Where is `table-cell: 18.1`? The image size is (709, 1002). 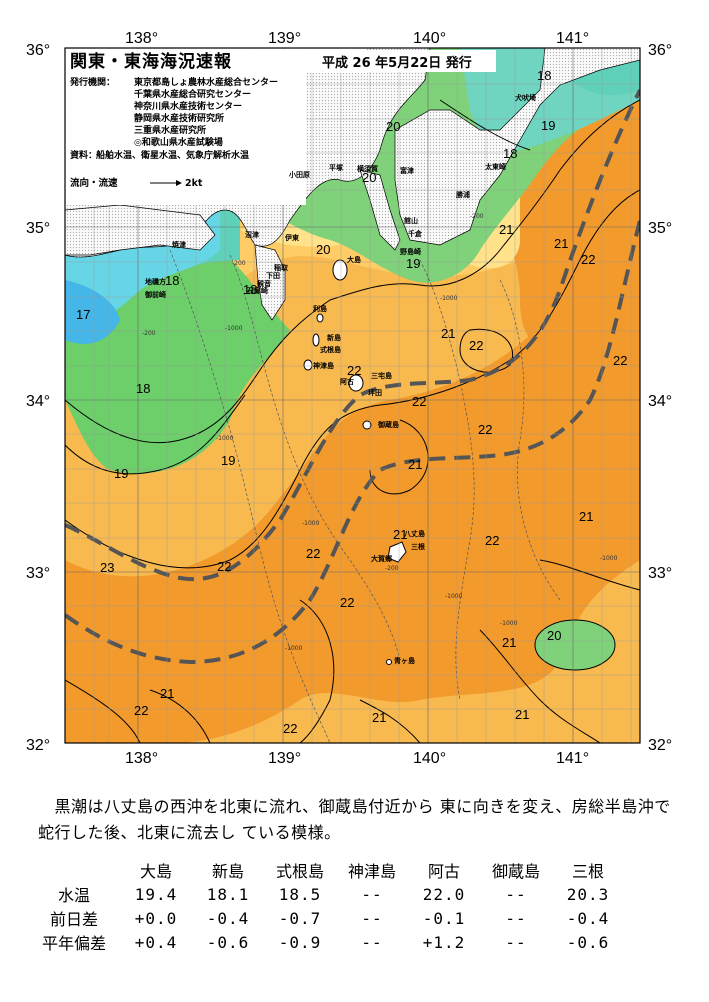
table-cell: 18.1 is located at coordinates (228, 894).